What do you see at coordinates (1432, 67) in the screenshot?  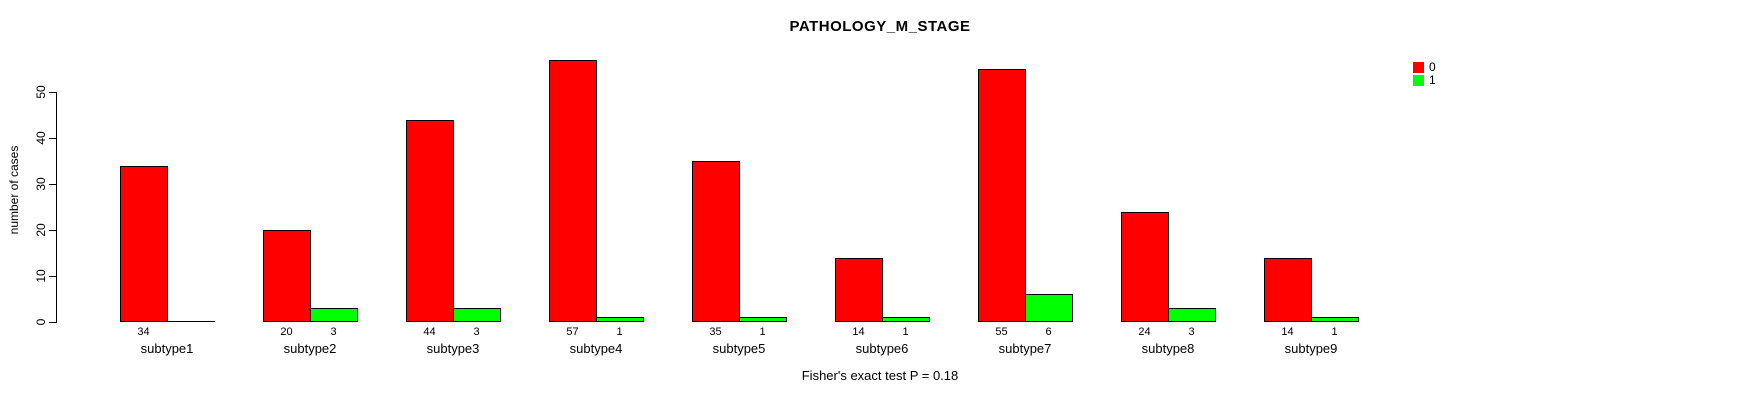 I see `legend-label: 0` at bounding box center [1432, 67].